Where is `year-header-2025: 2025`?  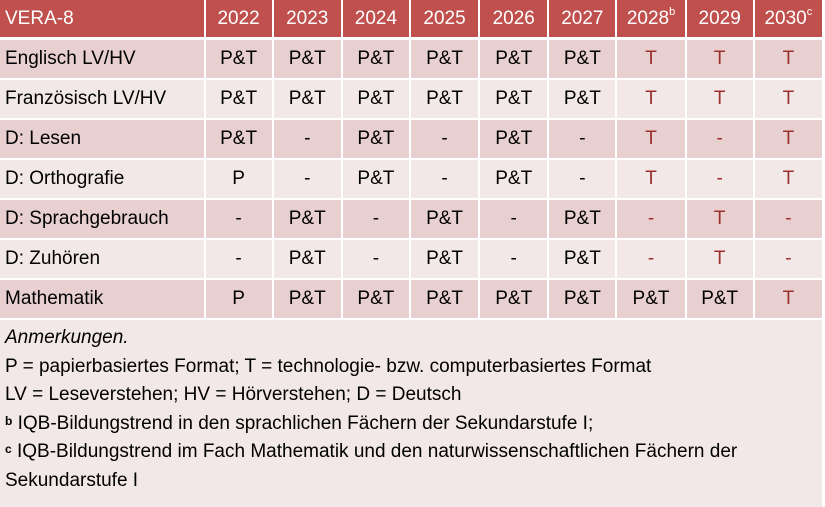 year-header-2025: 2025 is located at coordinates (444, 20).